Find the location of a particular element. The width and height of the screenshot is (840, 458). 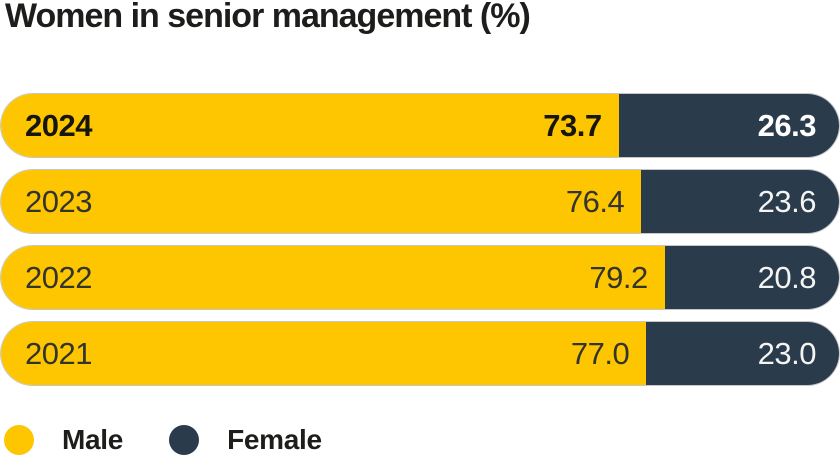

female-value-label: 23.6 is located at coordinates (787, 201).